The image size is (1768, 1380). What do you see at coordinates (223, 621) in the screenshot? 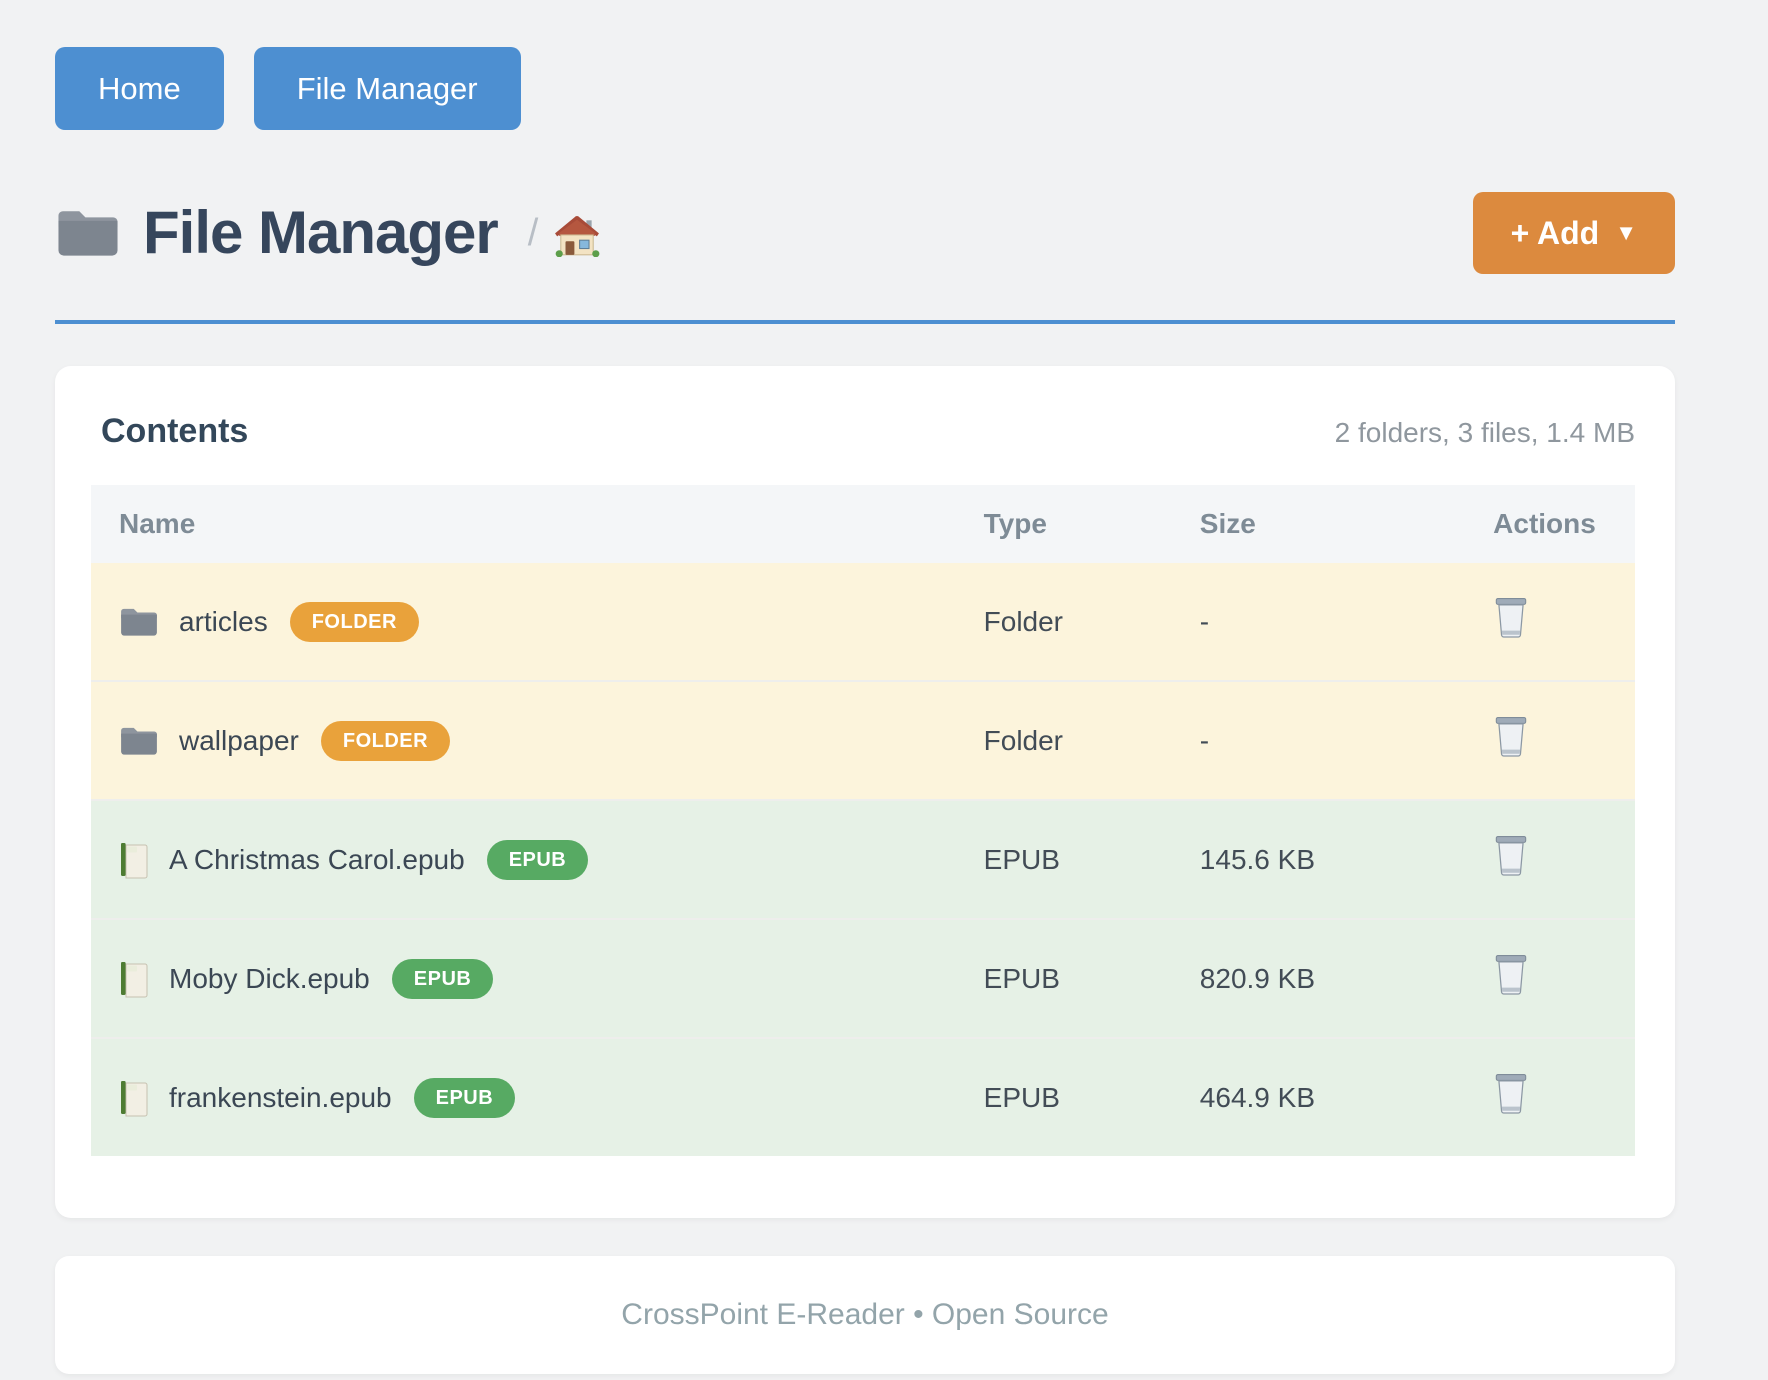
I see `item-name-link: articles` at bounding box center [223, 621].